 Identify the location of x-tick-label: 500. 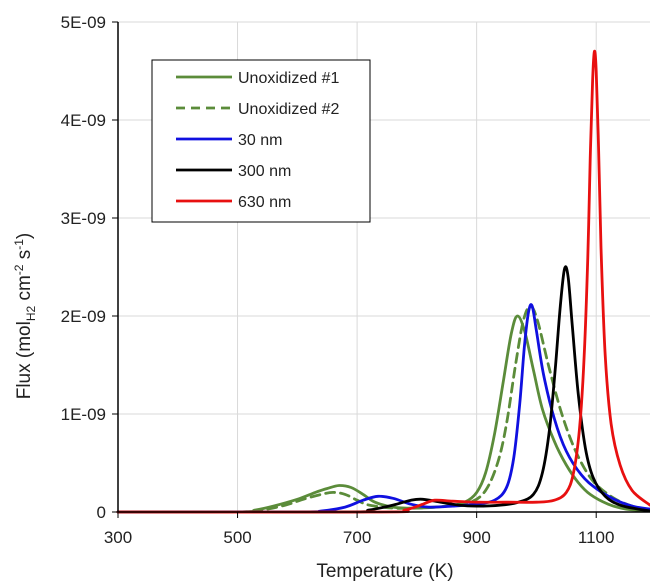
(237, 537).